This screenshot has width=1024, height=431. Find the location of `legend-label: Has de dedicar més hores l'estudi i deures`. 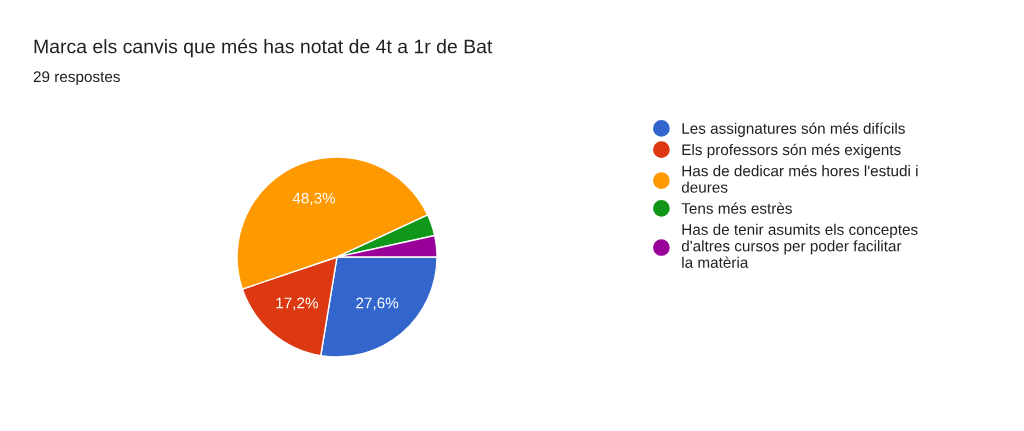

legend-label: Has de dedicar més hores l'estudi i deures is located at coordinates (799, 178).